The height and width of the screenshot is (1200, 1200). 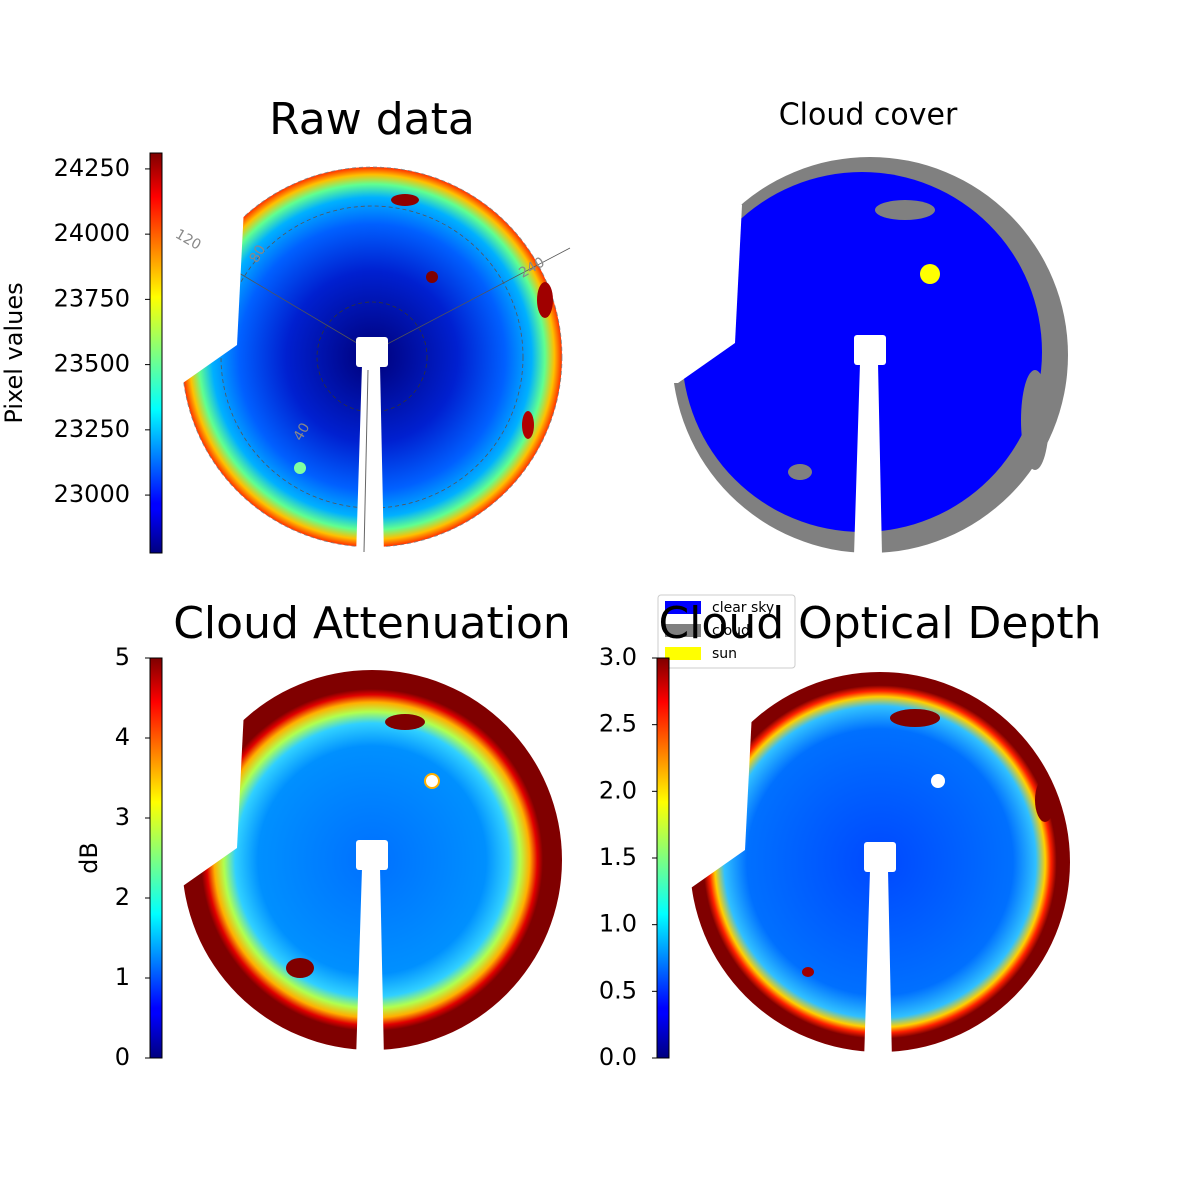 I want to click on colorbar-tick-label: 0.0, so click(x=618, y=1057).